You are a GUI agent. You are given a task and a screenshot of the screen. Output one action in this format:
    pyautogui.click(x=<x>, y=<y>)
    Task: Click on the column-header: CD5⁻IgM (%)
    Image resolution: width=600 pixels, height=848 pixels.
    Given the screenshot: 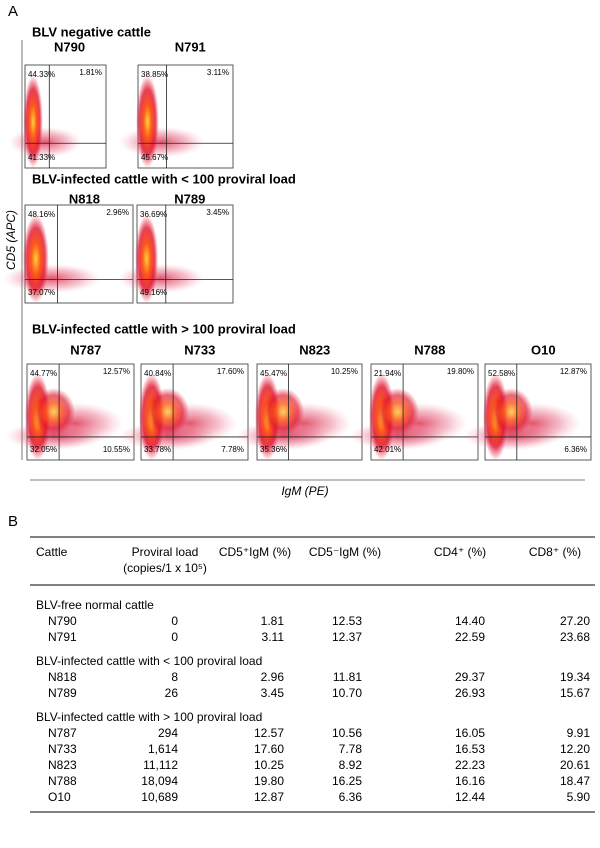 What is the action you would take?
    pyautogui.click(x=345, y=552)
    